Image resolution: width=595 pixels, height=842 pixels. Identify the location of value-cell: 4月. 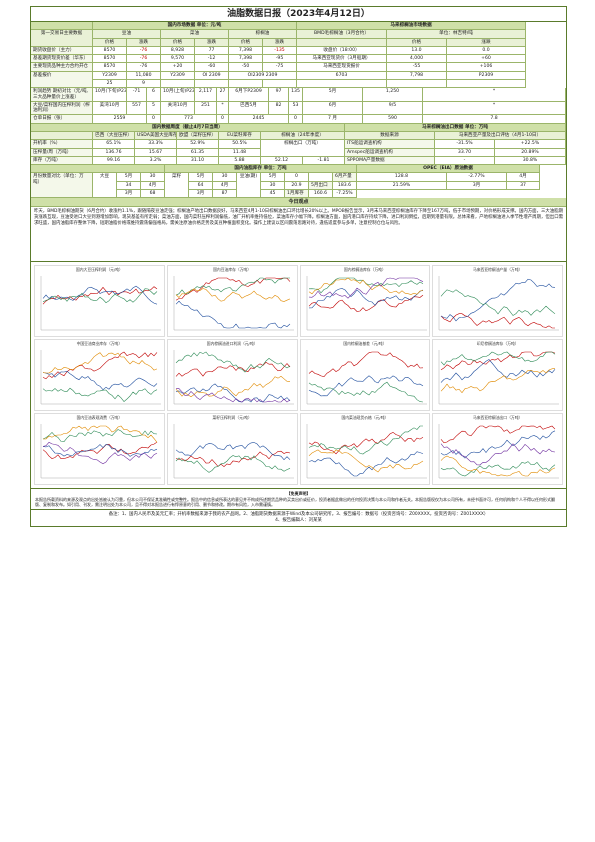
(153, 185).